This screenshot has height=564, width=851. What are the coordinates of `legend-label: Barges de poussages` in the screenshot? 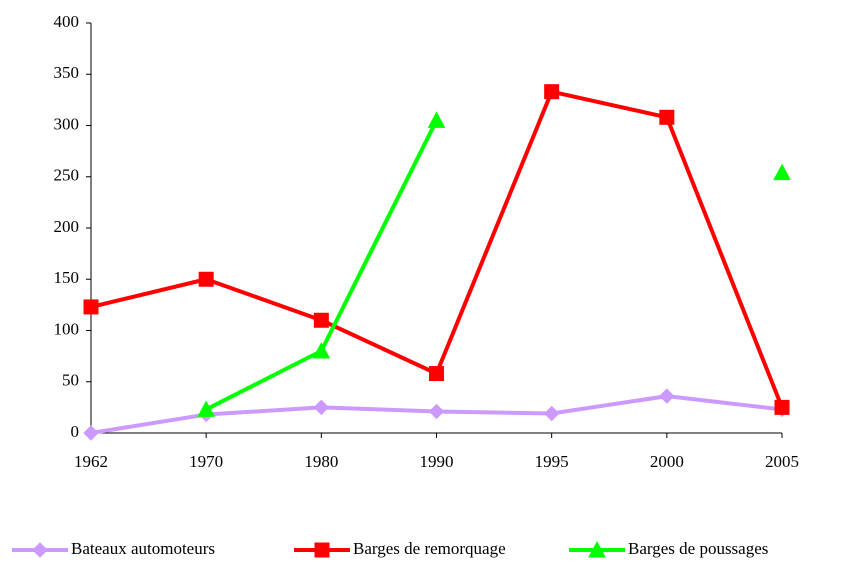 It's located at (698, 548).